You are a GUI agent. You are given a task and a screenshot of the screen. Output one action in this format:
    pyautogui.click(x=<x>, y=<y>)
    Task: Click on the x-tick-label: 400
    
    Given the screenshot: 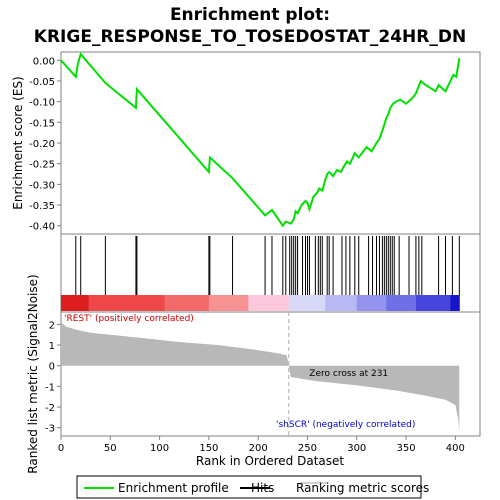 What is the action you would take?
    pyautogui.click(x=455, y=448)
    